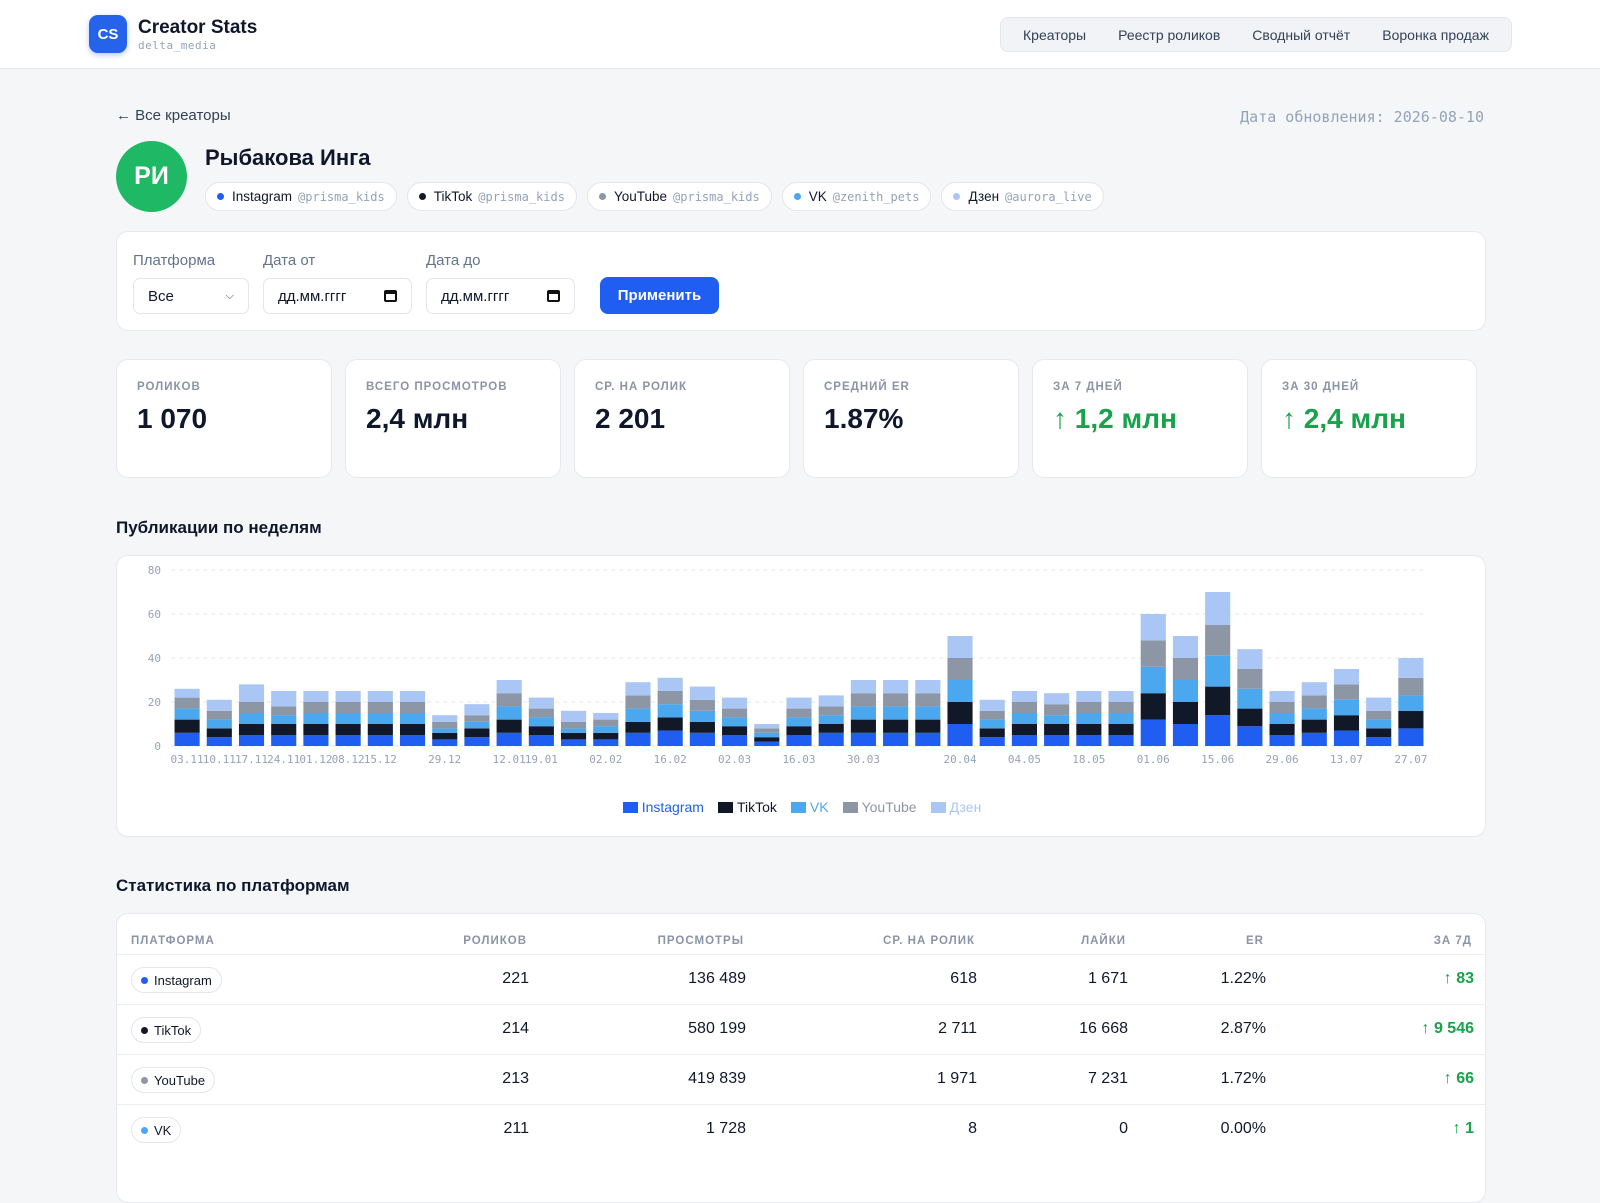 The height and width of the screenshot is (1203, 1600). I want to click on legend-item: TikTok, so click(747, 807).